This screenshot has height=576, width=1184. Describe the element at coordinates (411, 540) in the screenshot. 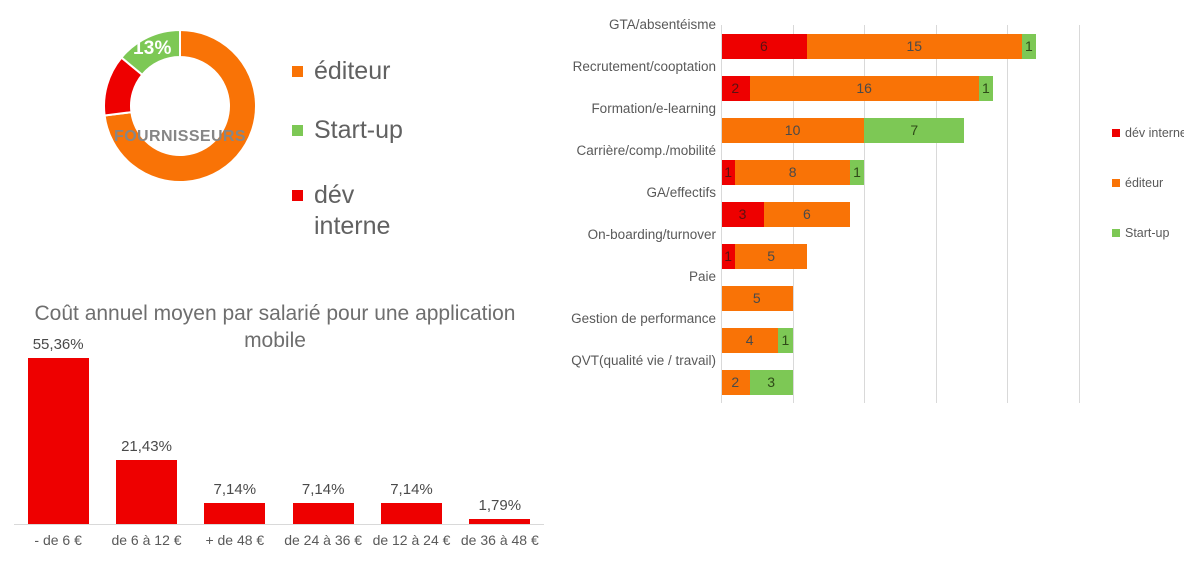

I see `column-category-label: de 12 à 24 €` at that location.